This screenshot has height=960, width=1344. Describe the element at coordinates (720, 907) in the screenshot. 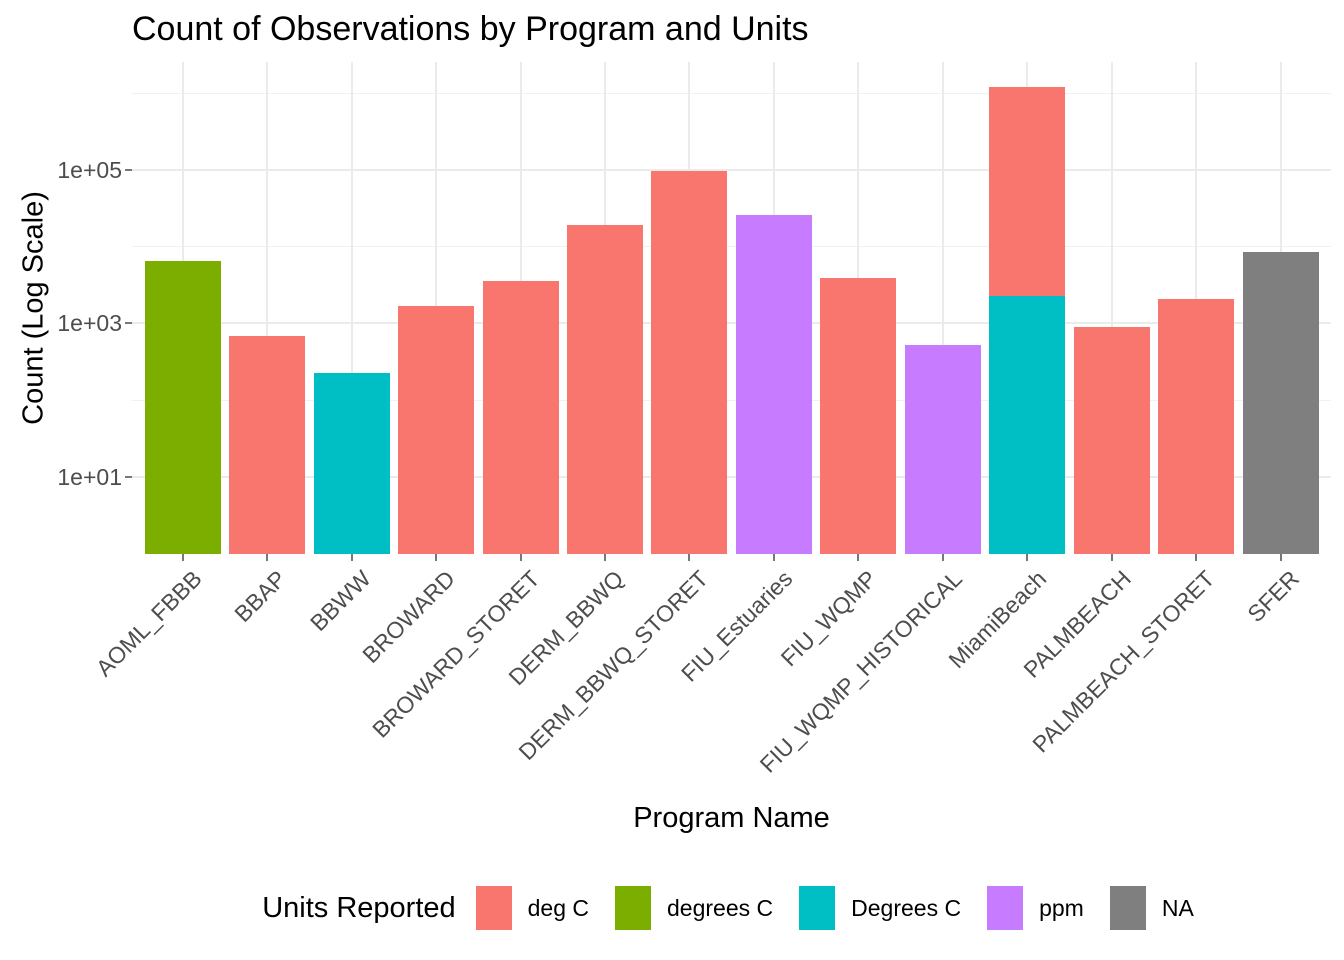

I see `legend-label: degrees C` at that location.